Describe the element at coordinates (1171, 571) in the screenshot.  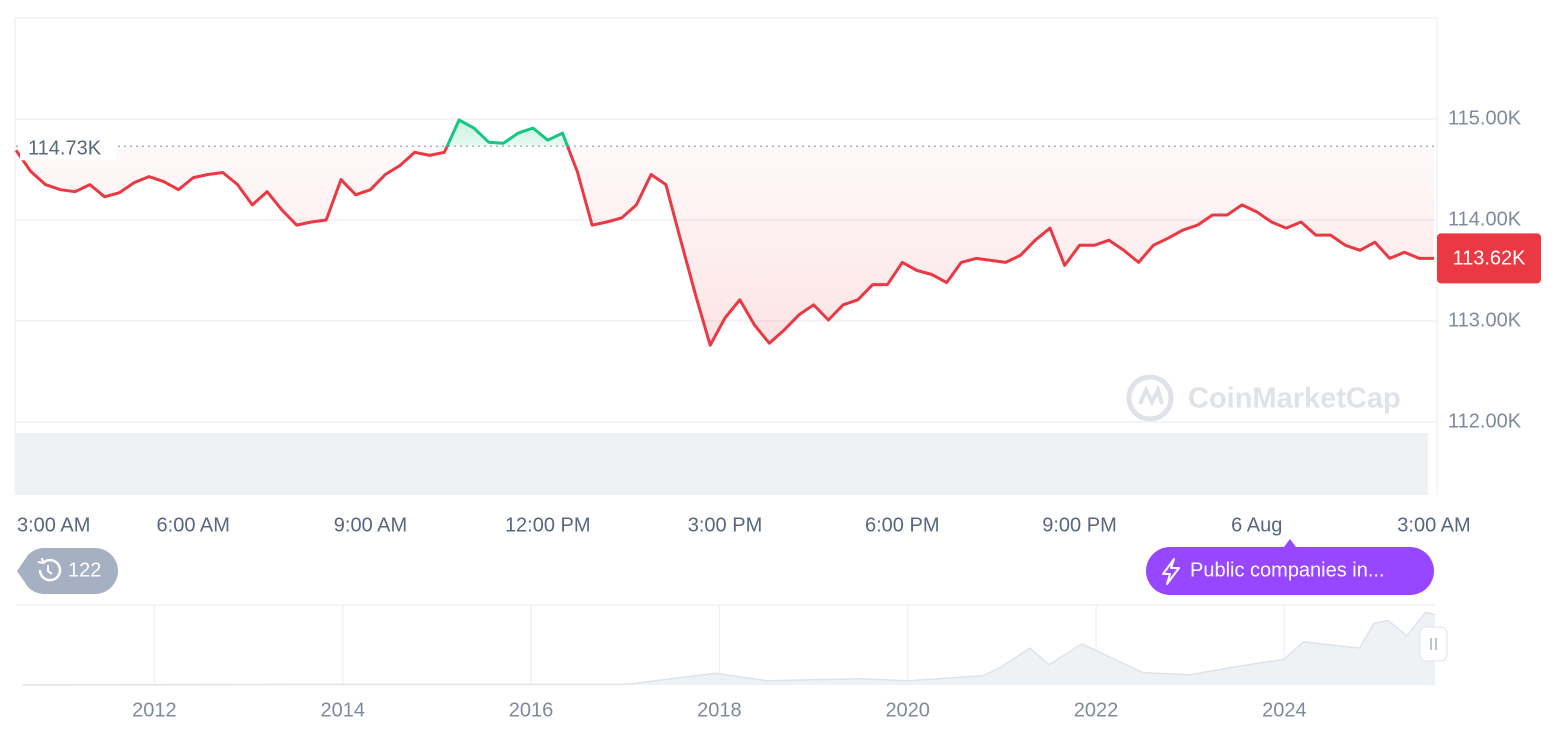
I see `lightning-icon` at that location.